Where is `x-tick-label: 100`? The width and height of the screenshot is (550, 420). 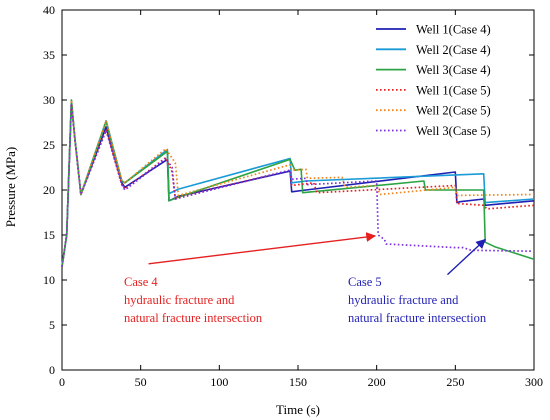
x-tick-label: 100 is located at coordinates (219, 382).